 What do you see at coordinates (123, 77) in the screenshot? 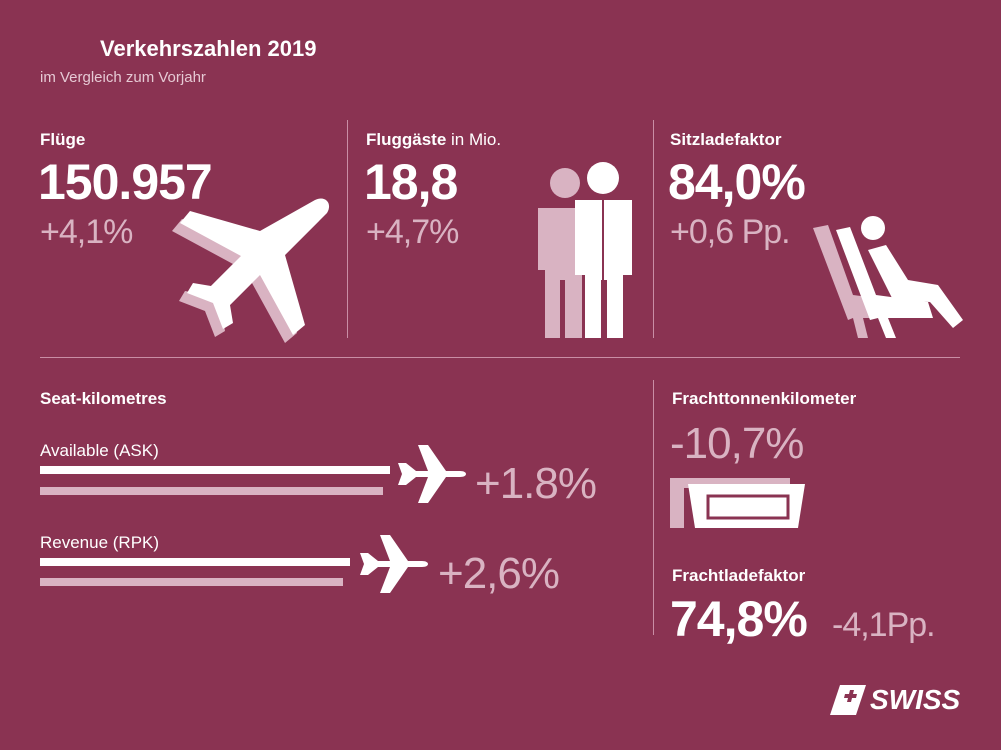
I see `subtitle: im Vergleich zum Vorjahr` at bounding box center [123, 77].